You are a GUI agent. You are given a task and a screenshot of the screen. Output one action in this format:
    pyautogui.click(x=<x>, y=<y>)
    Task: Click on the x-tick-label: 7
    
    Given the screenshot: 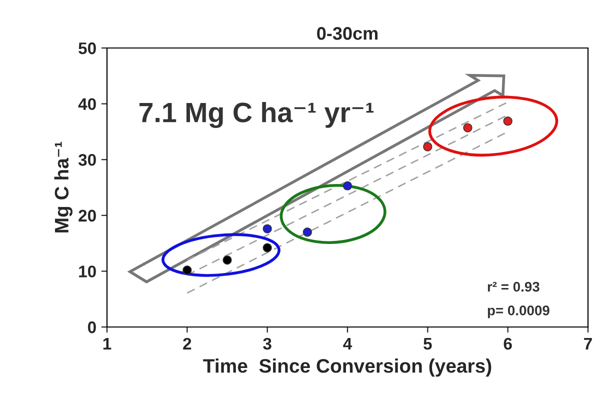 What is the action you would take?
    pyautogui.click(x=588, y=344)
    